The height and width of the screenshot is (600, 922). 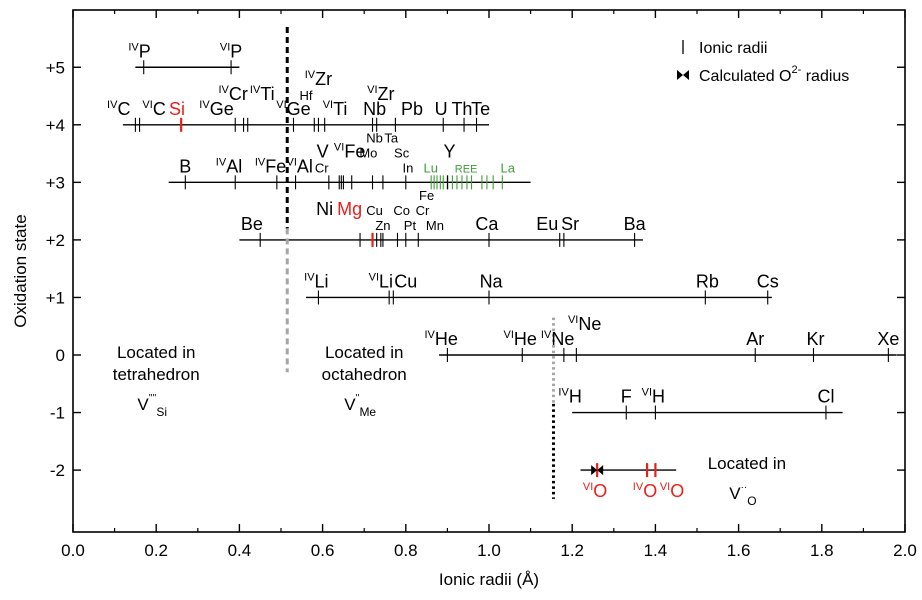 I want to click on element-symbol: Sr, so click(x=570, y=224).